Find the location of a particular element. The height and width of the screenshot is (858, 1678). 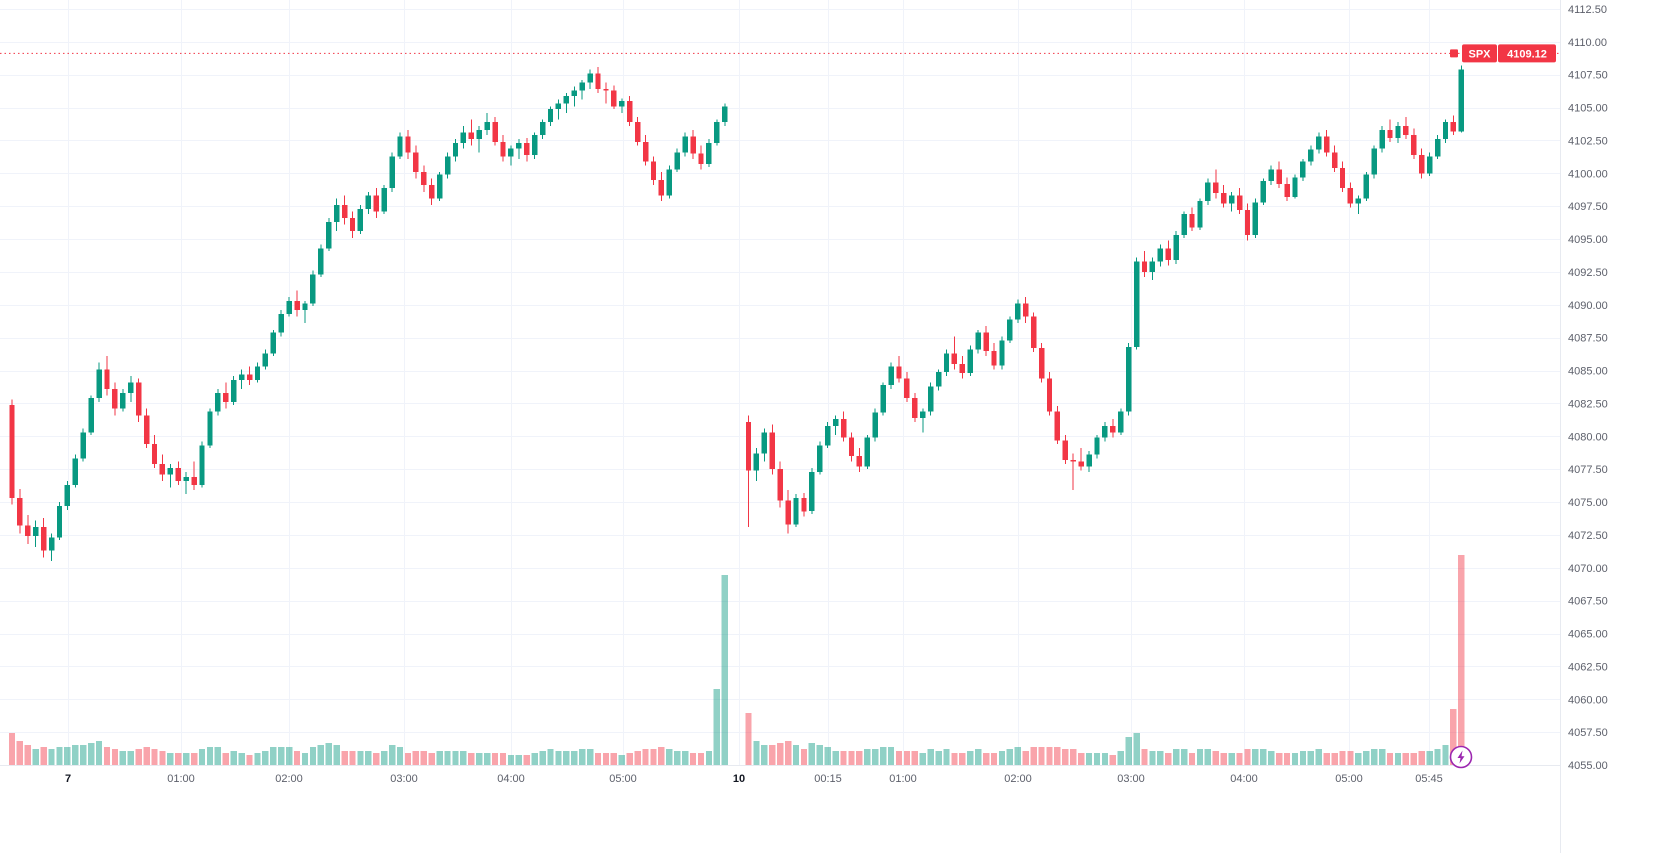

last-price-badge-group: SPX 4109.12 is located at coordinates (1503, 53).